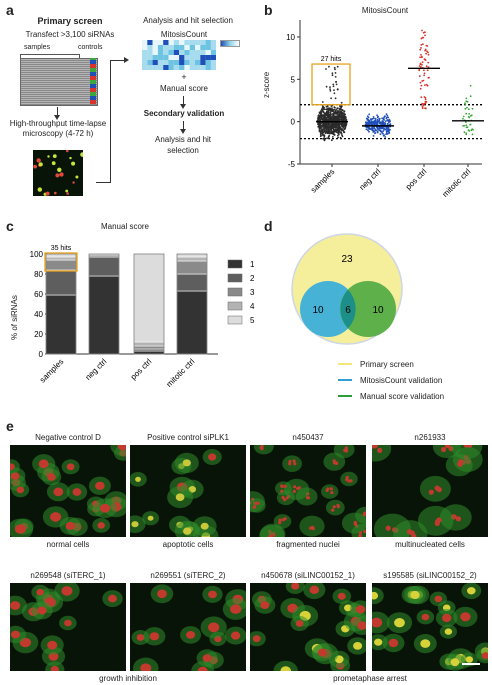 The image size is (492, 685). What do you see at coordinates (141, 369) in the screenshot?
I see `chart-c-xtick-label: pos ctrl` at bounding box center [141, 369].